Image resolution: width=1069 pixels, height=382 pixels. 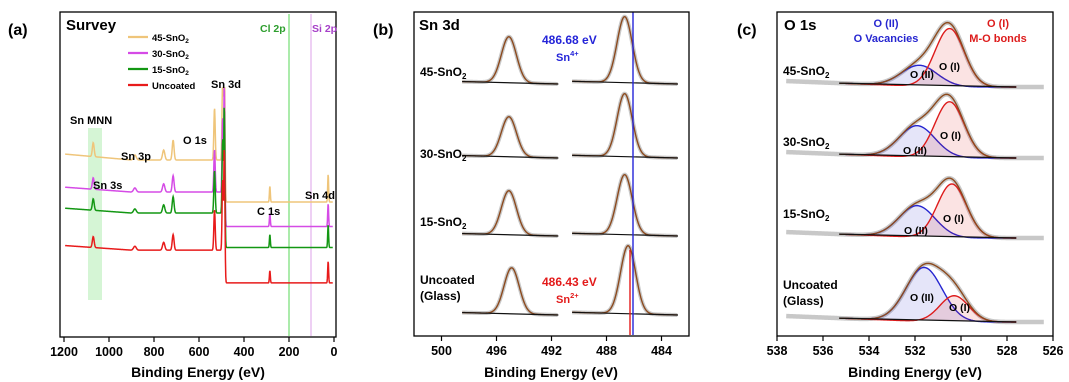 What do you see at coordinates (441, 351) in the screenshot?
I see `panel-b-tick-label-500: 500` at bounding box center [441, 351].